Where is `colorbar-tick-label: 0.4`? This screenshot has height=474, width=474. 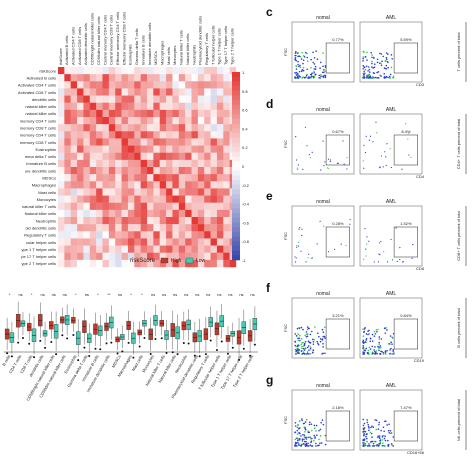 colorbar-tick-label: 0.4 is located at coordinates (245, 128).